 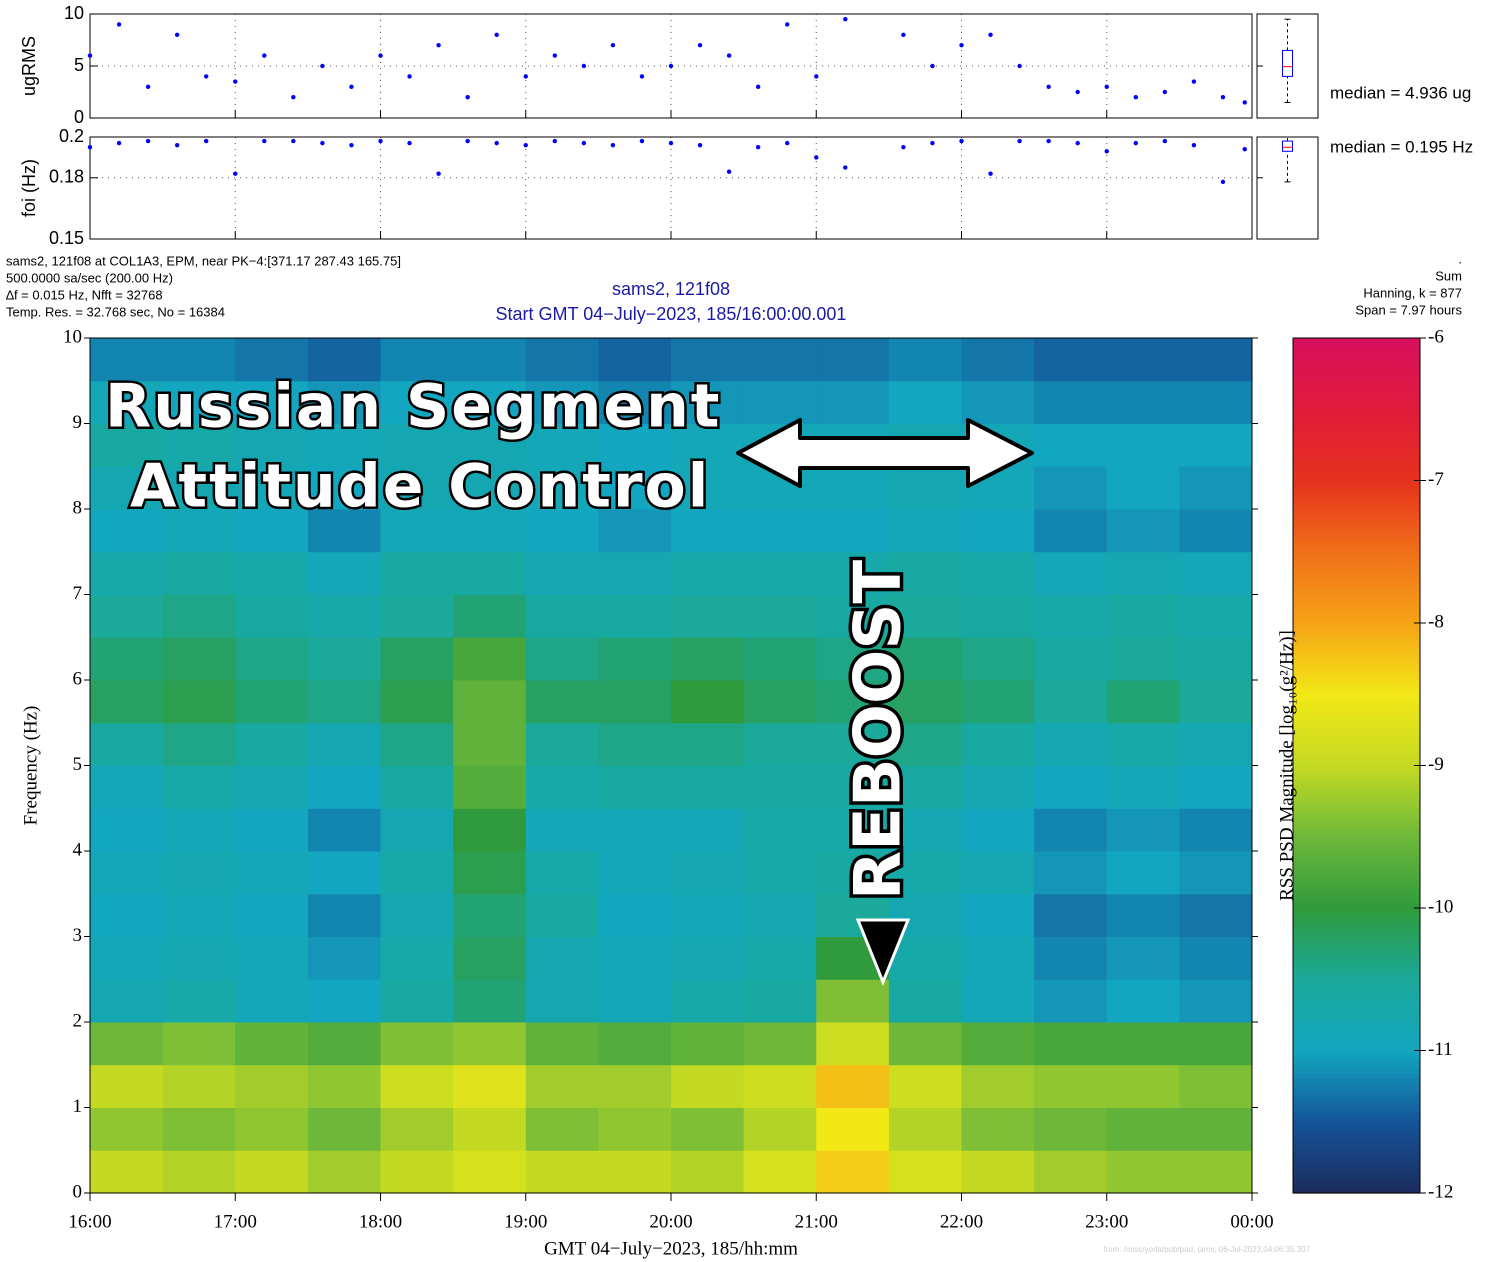 I want to click on colorbar-label: RSS PSD Magnitude [log₁₀(g²/Hz)], so click(x=1286, y=765).